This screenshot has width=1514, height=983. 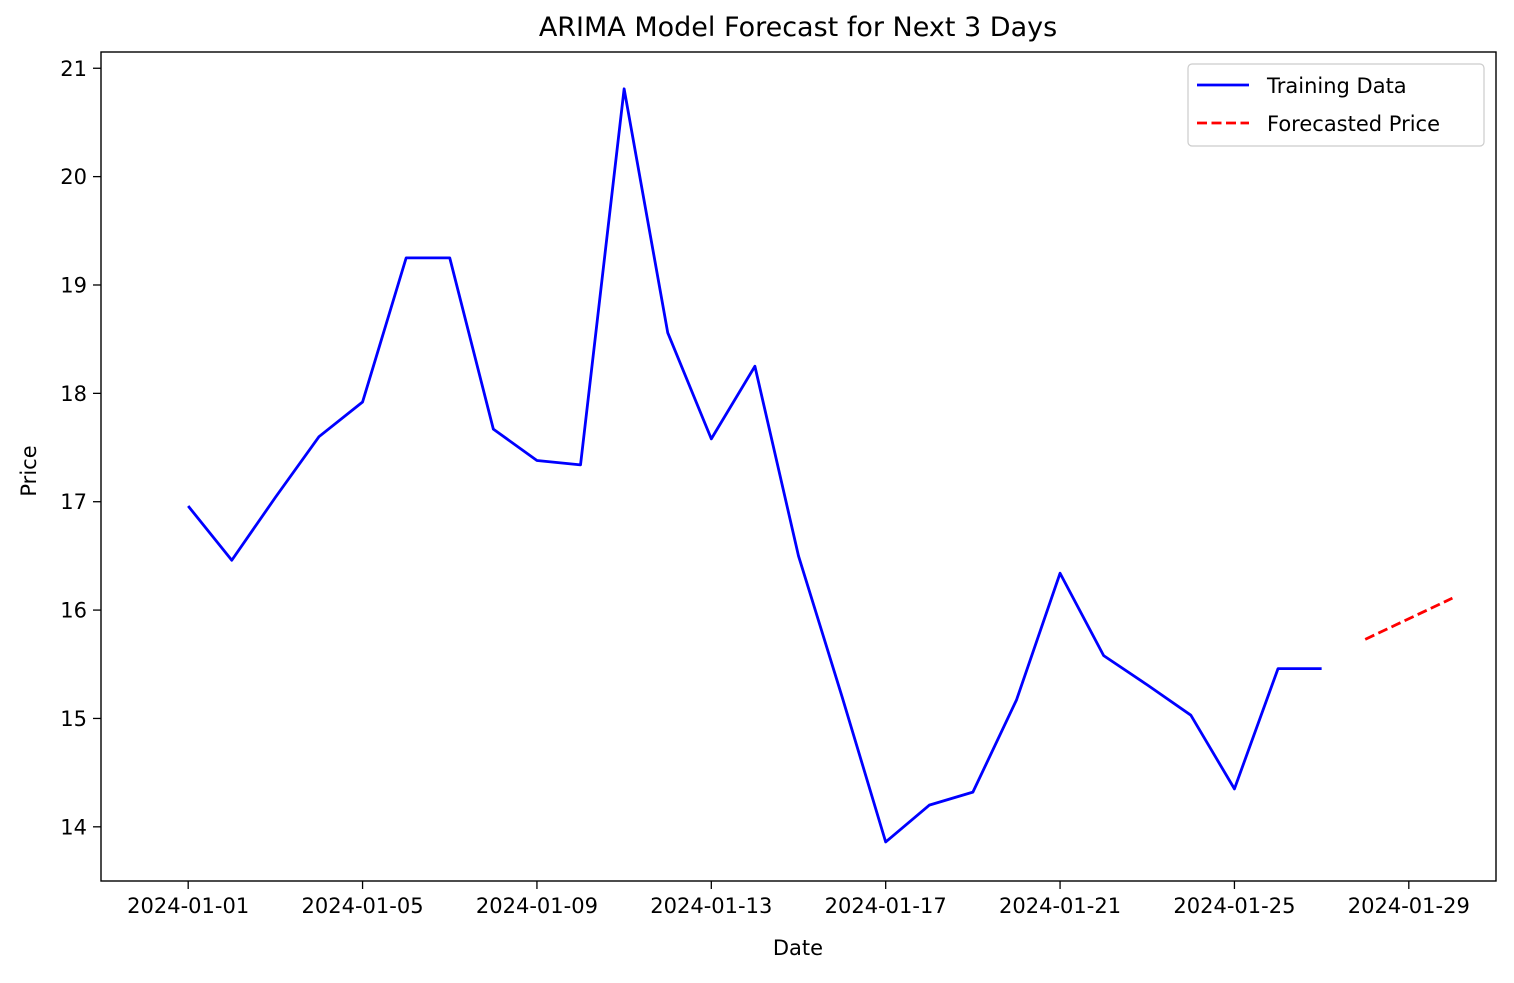 What do you see at coordinates (1353, 124) in the screenshot?
I see `legend-label-forecast: Forecasted Price` at bounding box center [1353, 124].